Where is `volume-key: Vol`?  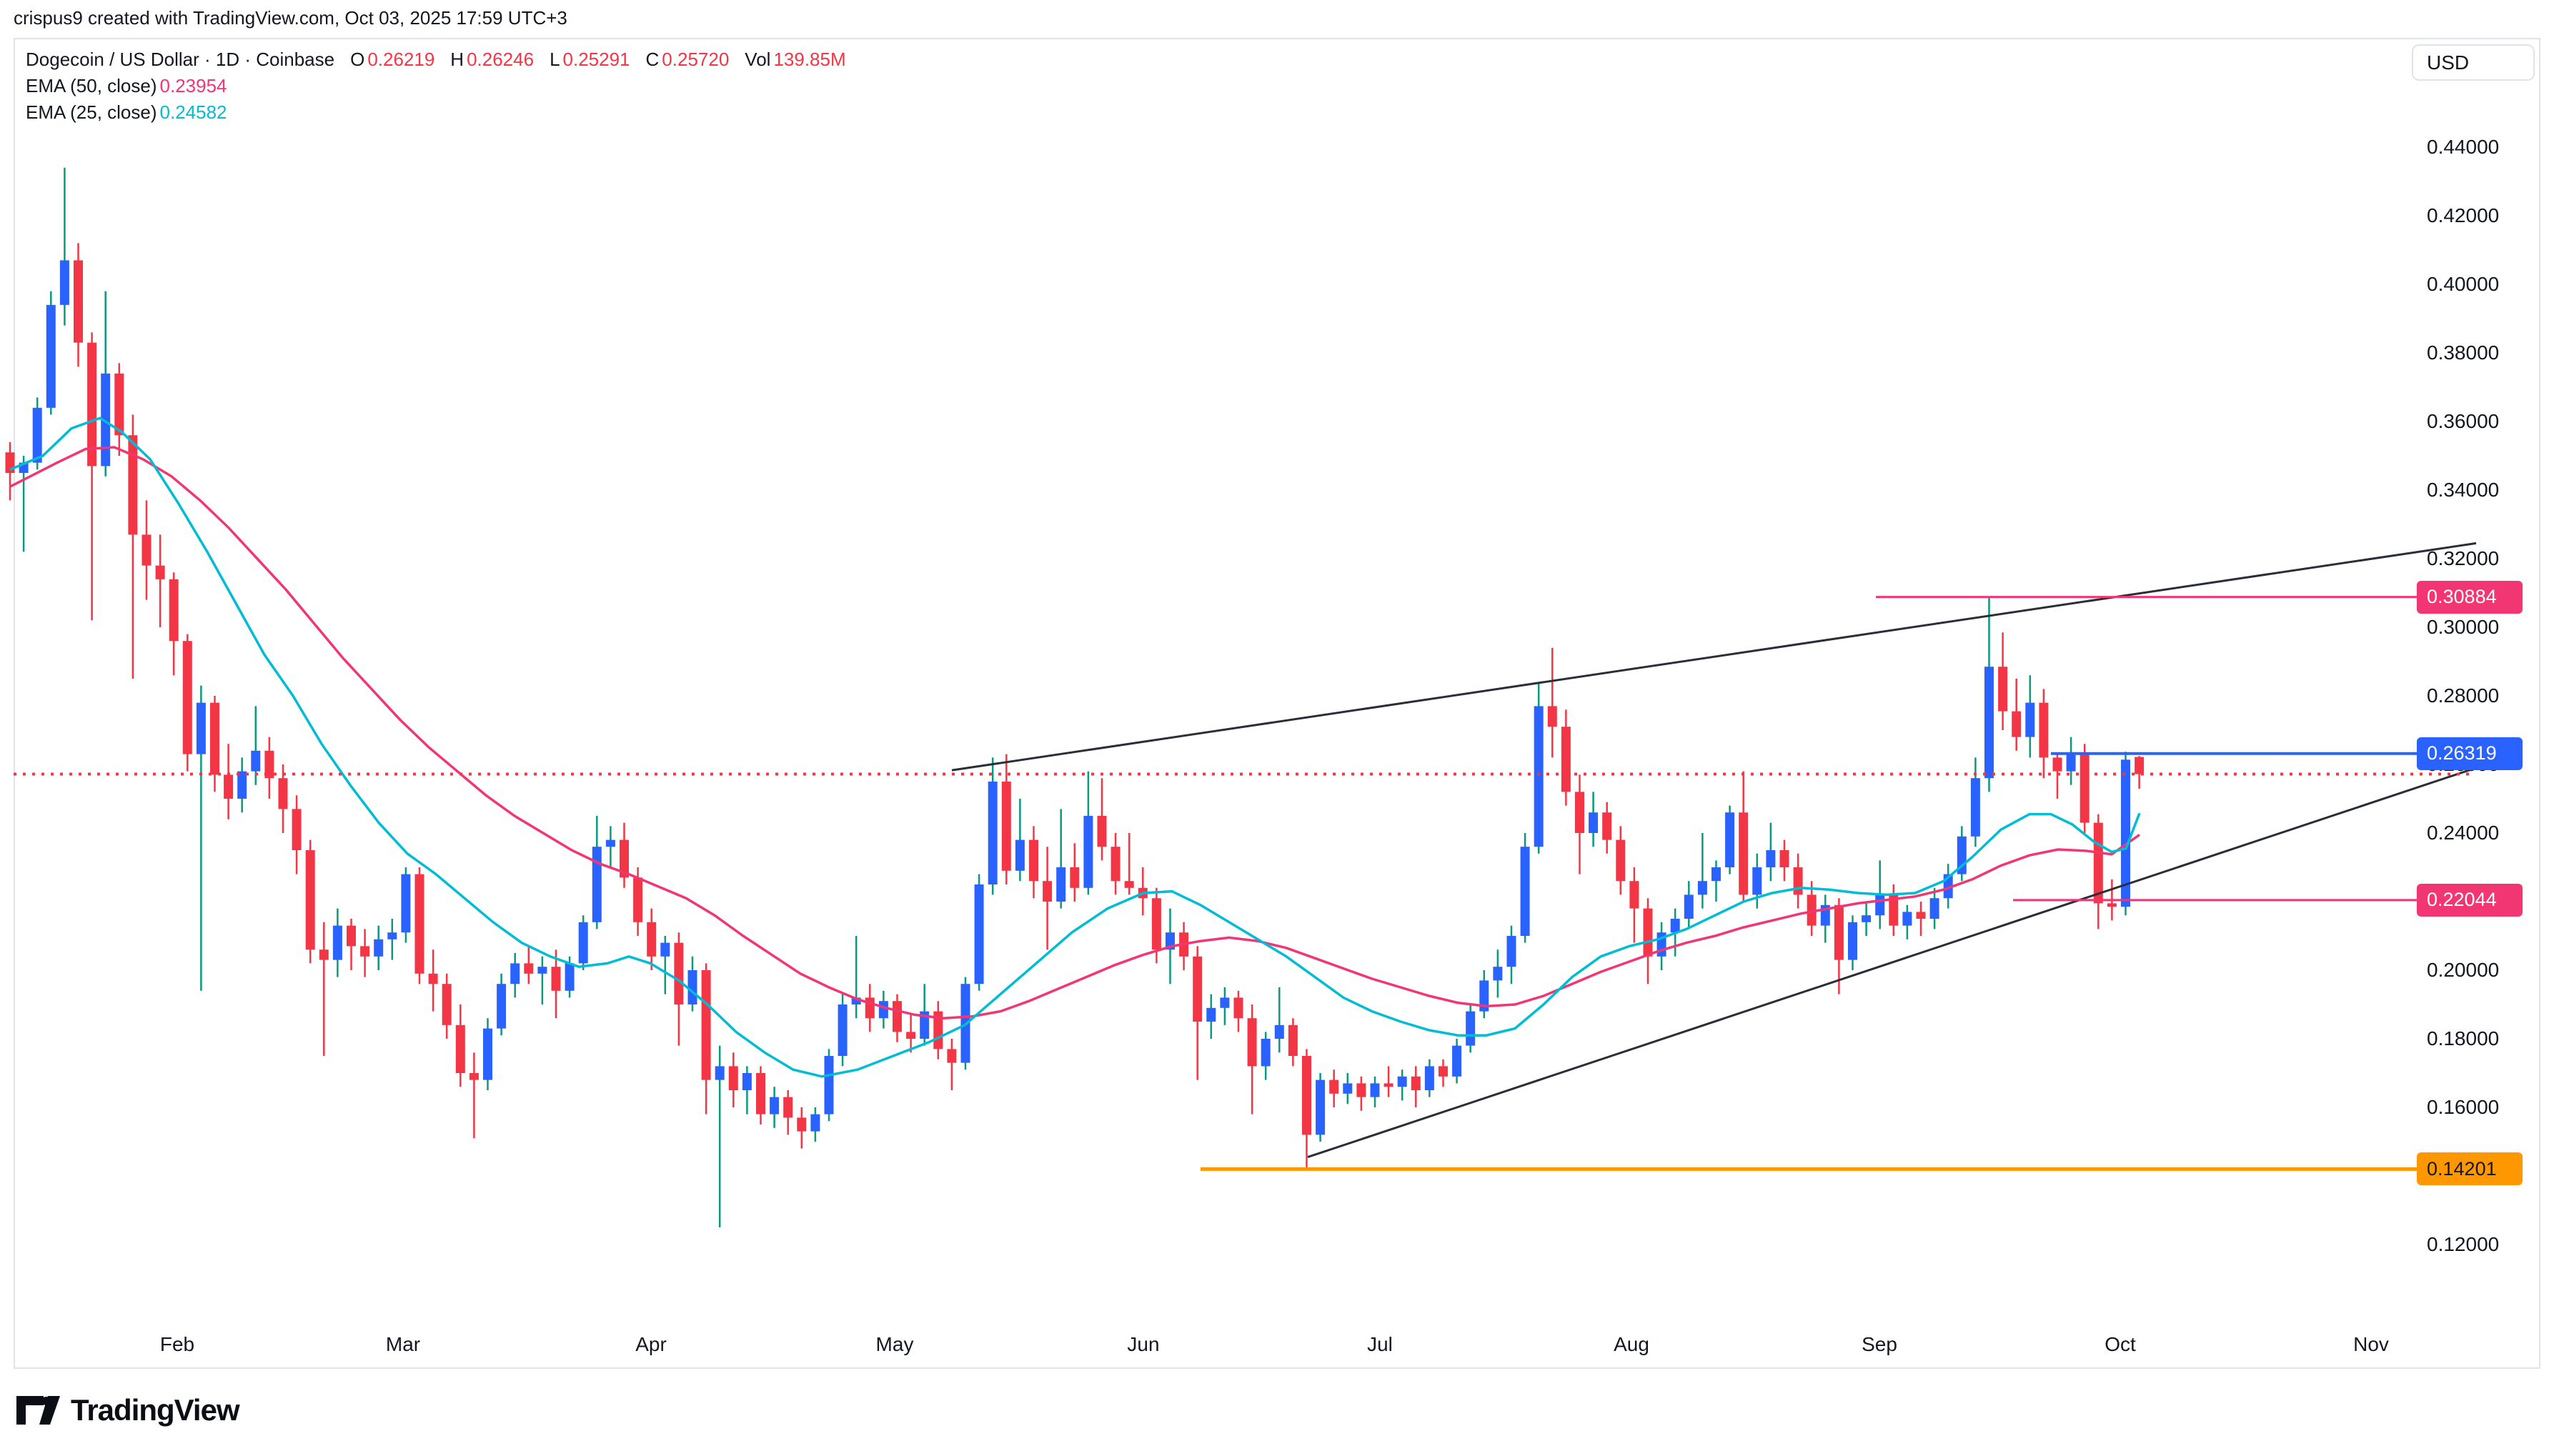
volume-key: Vol is located at coordinates (758, 59).